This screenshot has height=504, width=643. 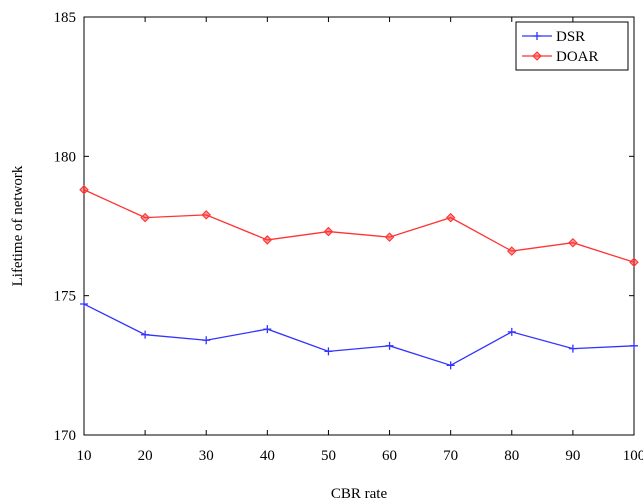 I want to click on legend-marker-doar, so click(x=537, y=56).